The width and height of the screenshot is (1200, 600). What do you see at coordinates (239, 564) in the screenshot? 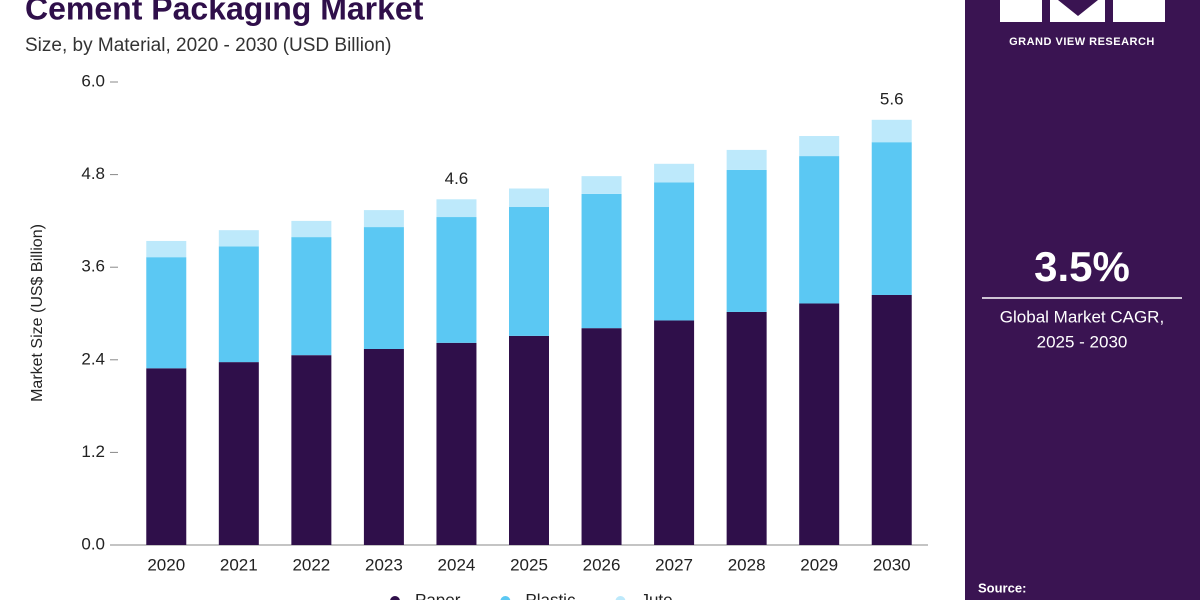
I see `x-tick-label: 2021` at bounding box center [239, 564].